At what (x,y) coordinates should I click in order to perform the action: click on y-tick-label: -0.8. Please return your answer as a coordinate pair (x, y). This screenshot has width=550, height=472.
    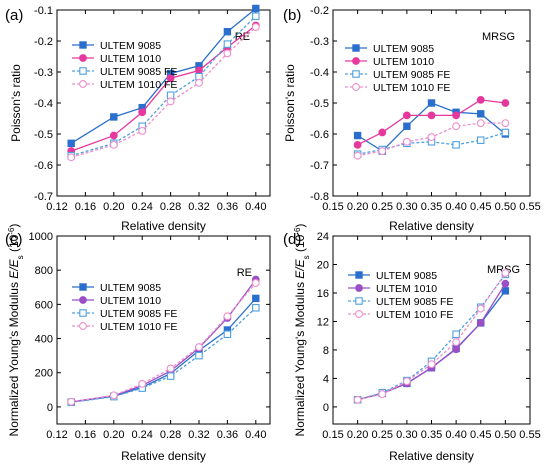
    Looking at the image, I should click on (319, 197).